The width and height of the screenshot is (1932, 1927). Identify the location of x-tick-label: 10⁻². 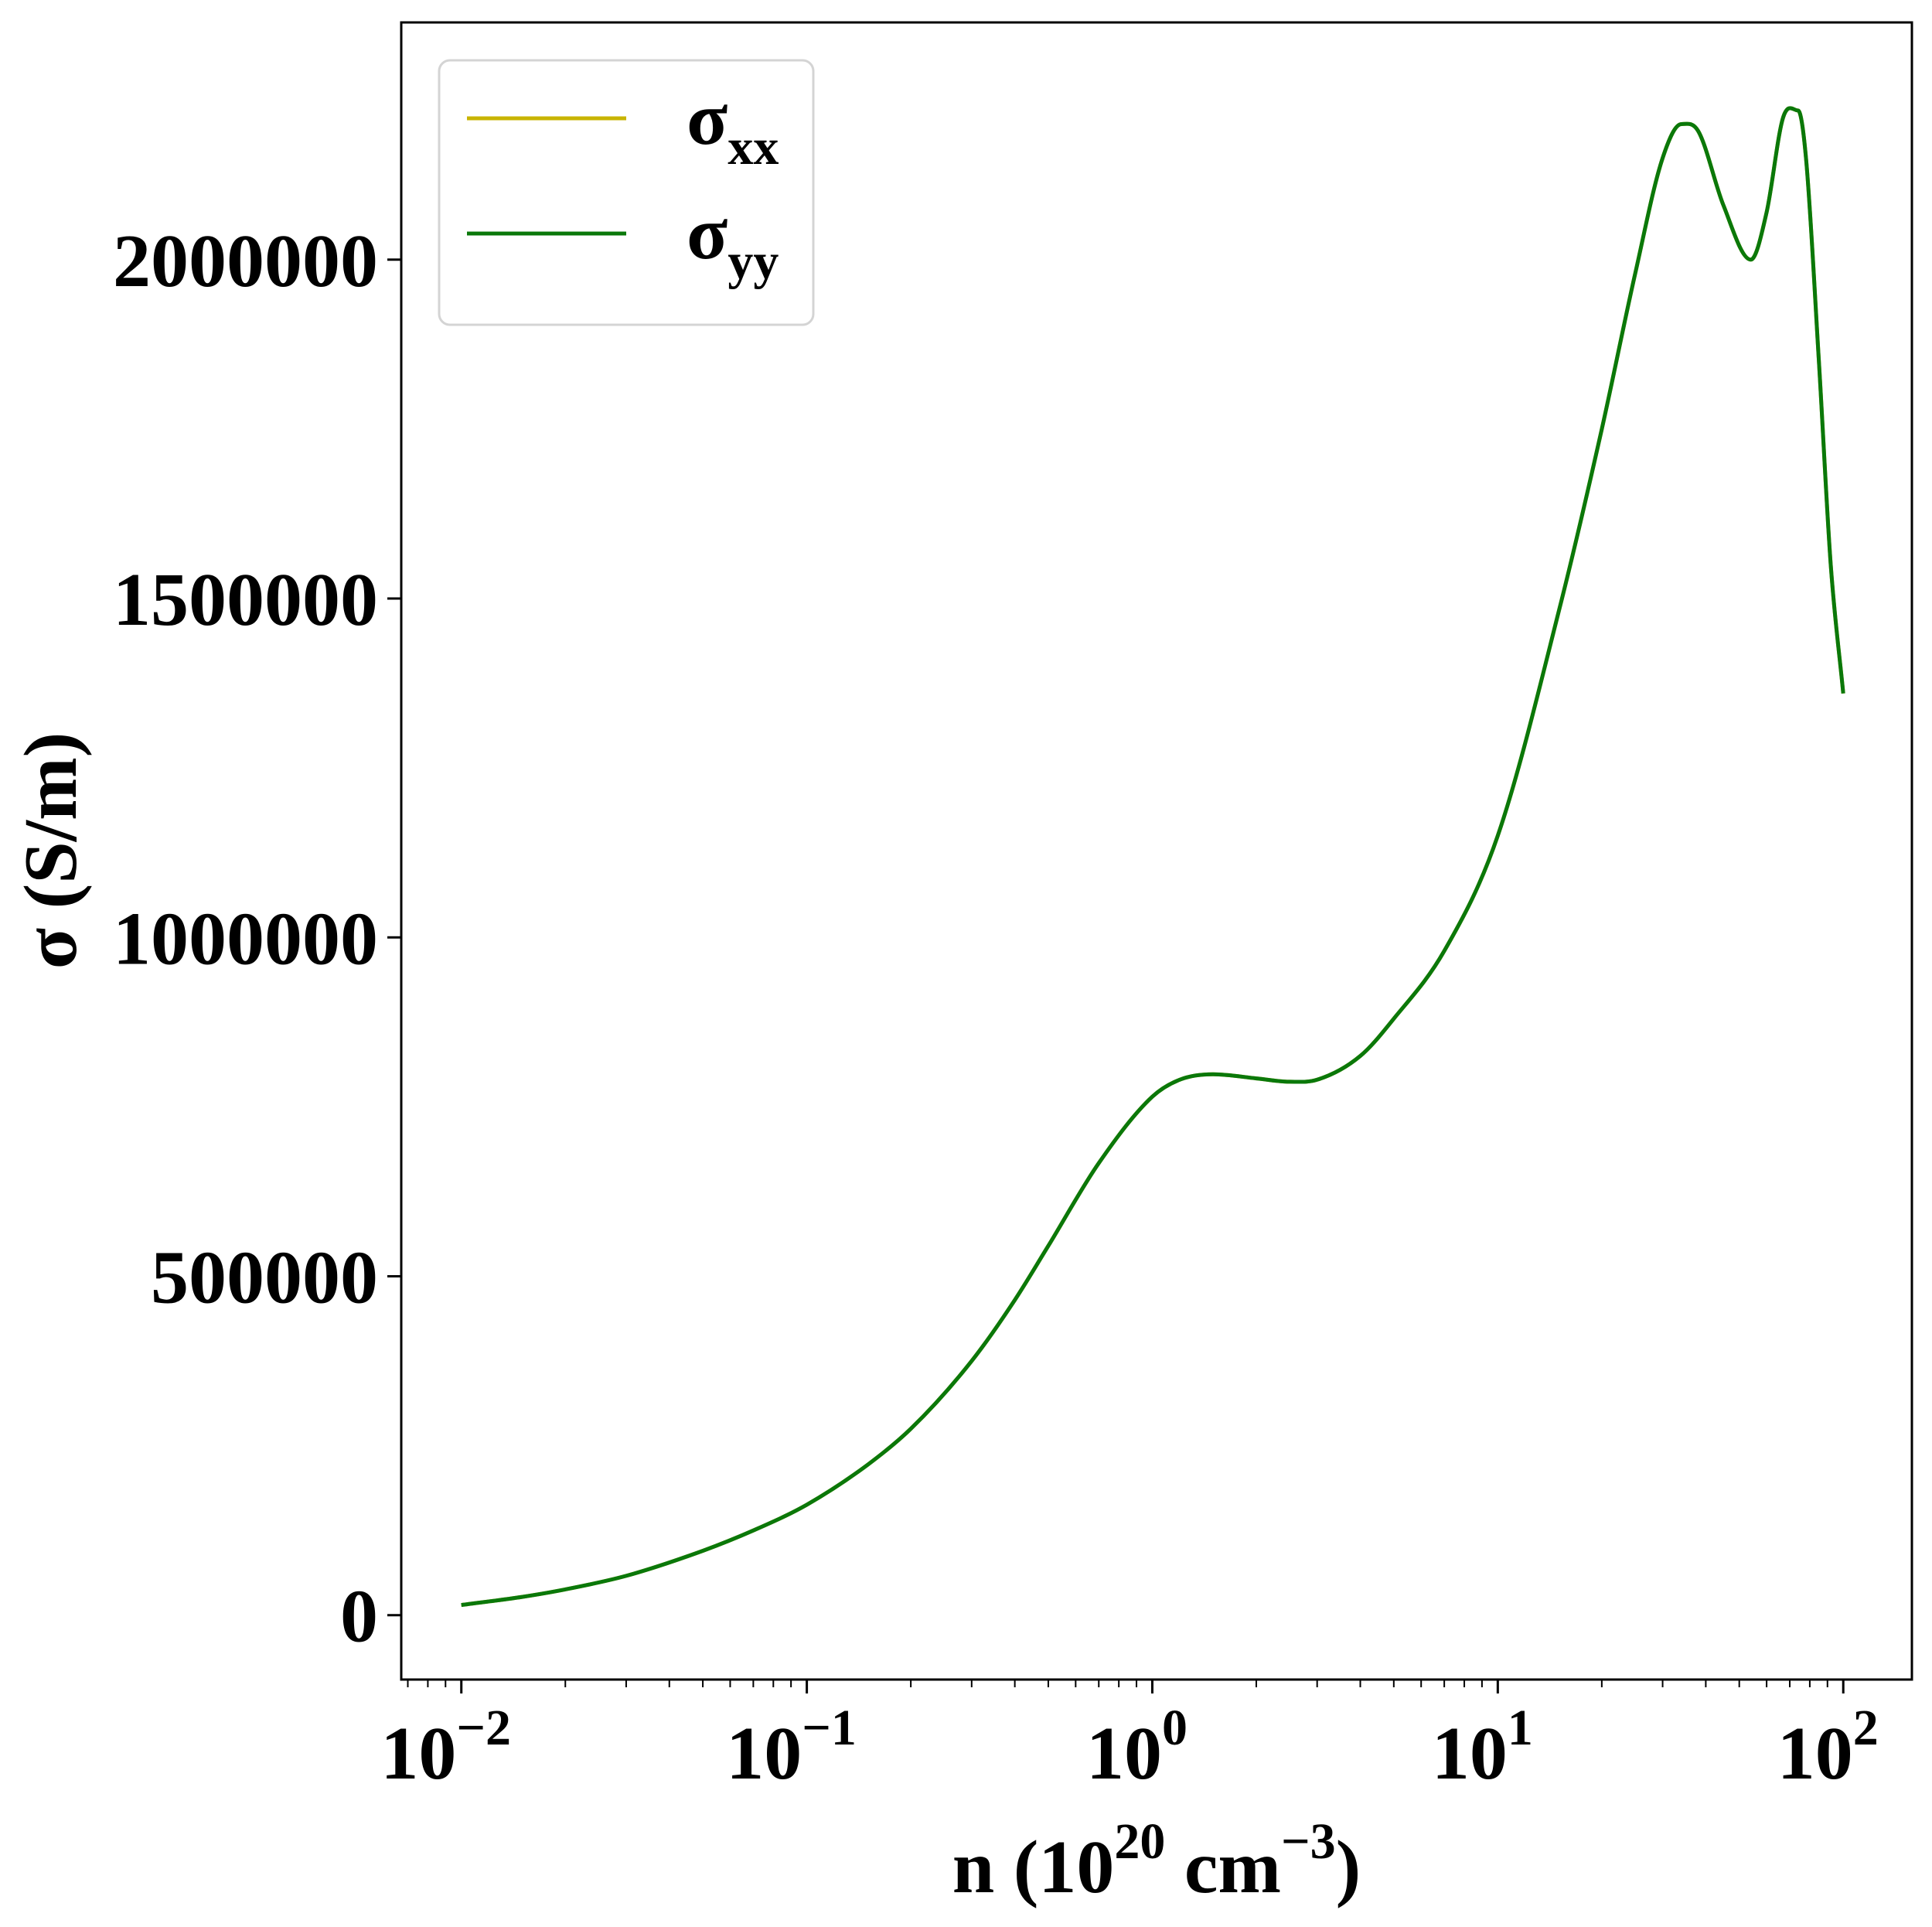
(445, 1748).